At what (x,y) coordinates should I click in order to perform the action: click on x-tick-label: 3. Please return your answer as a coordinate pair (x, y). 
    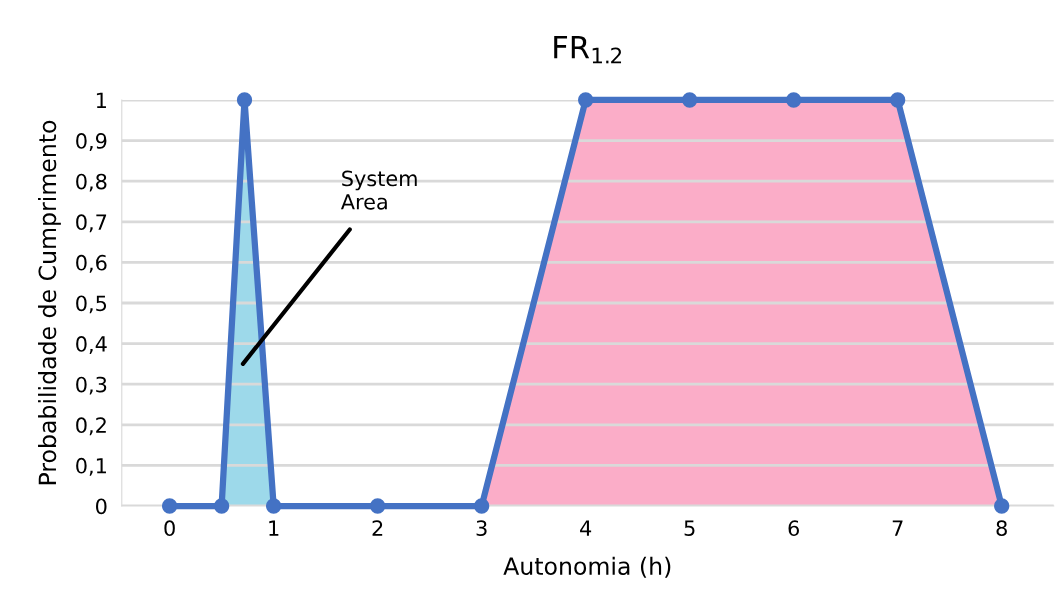
    Looking at the image, I should click on (481, 528).